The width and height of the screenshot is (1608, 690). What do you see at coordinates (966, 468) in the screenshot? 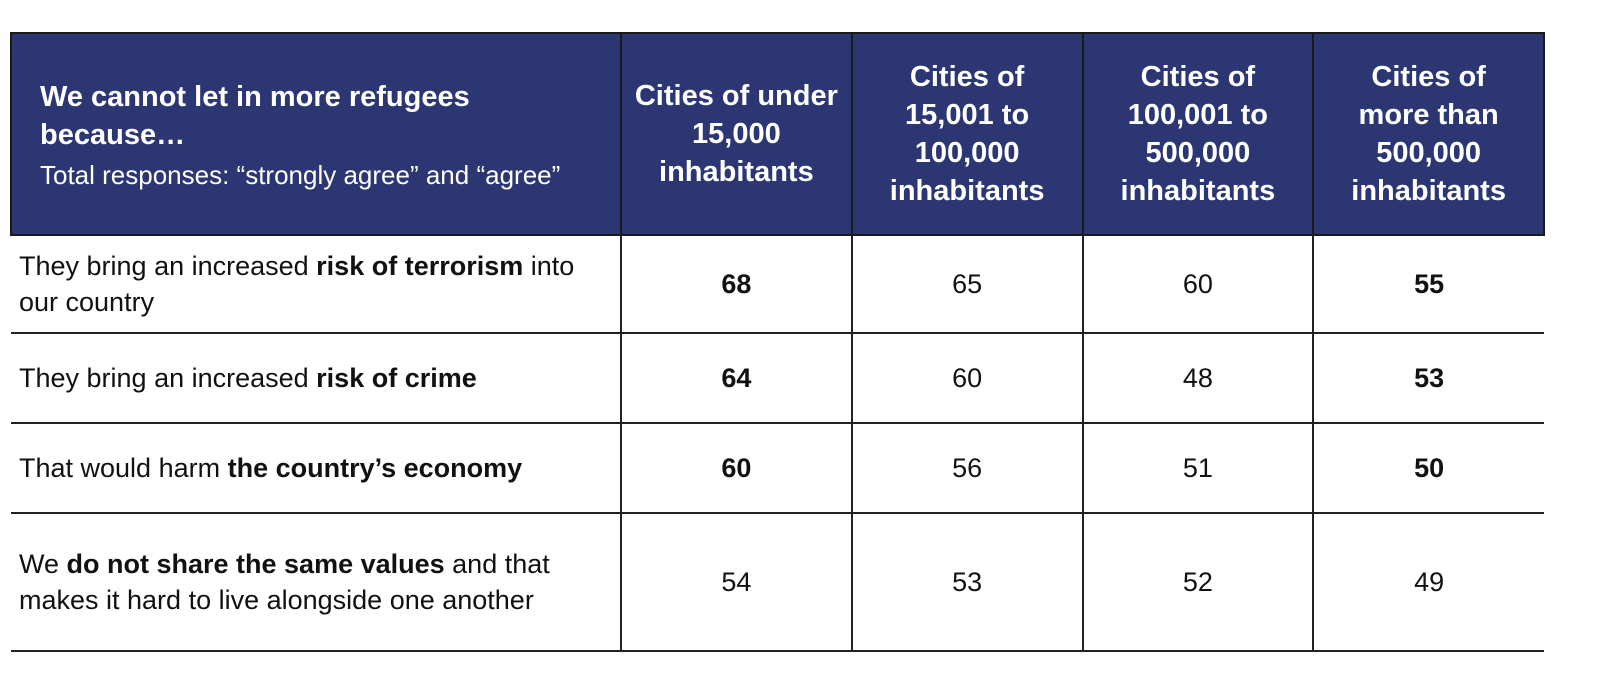
I see `value-cell: 56` at bounding box center [966, 468].